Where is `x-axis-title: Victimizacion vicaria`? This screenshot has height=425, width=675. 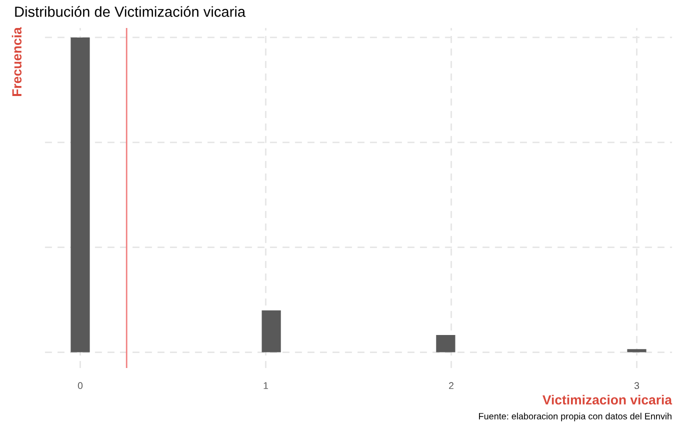 x-axis-title: Victimizacion vicaria is located at coordinates (607, 399).